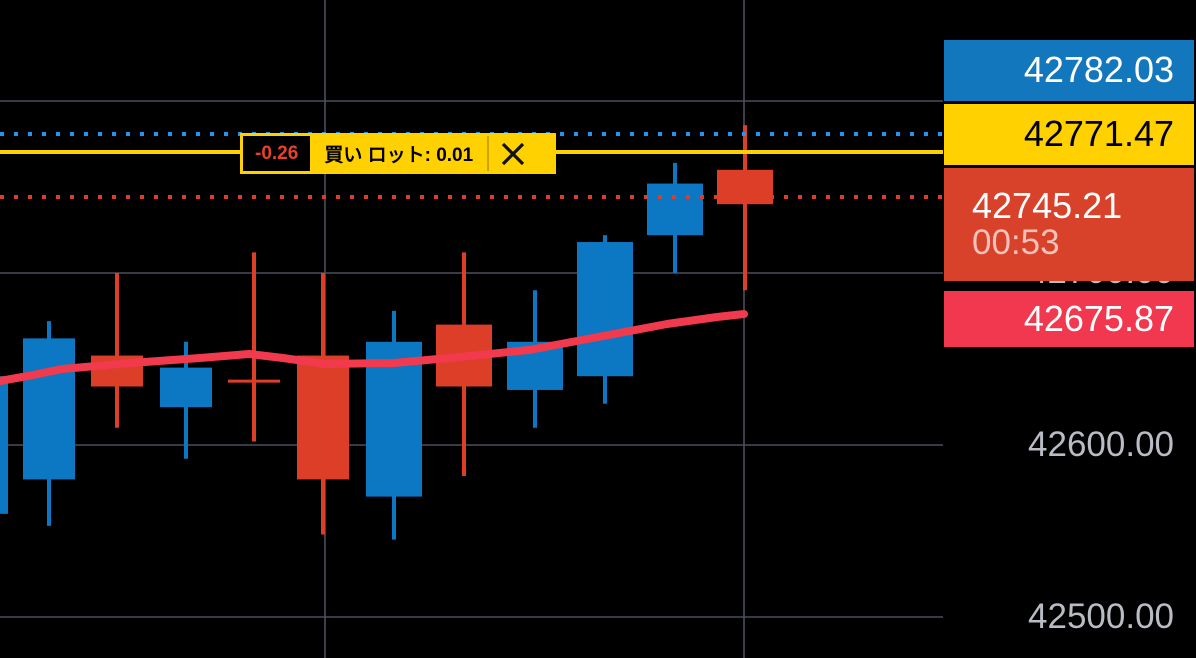 This screenshot has width=1196, height=658. I want to click on close-position-button, so click(513, 153).